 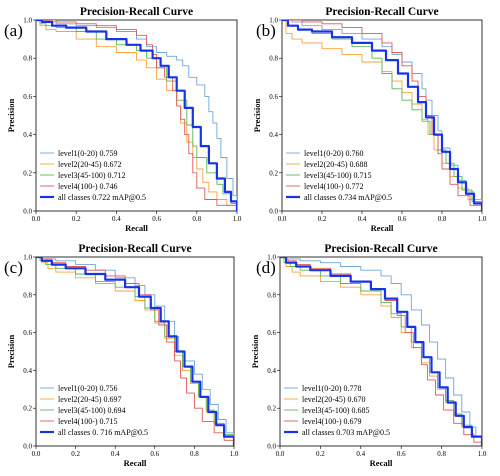 I want to click on legend-entry: level3(45-100) 0.685, so click(x=336, y=410).